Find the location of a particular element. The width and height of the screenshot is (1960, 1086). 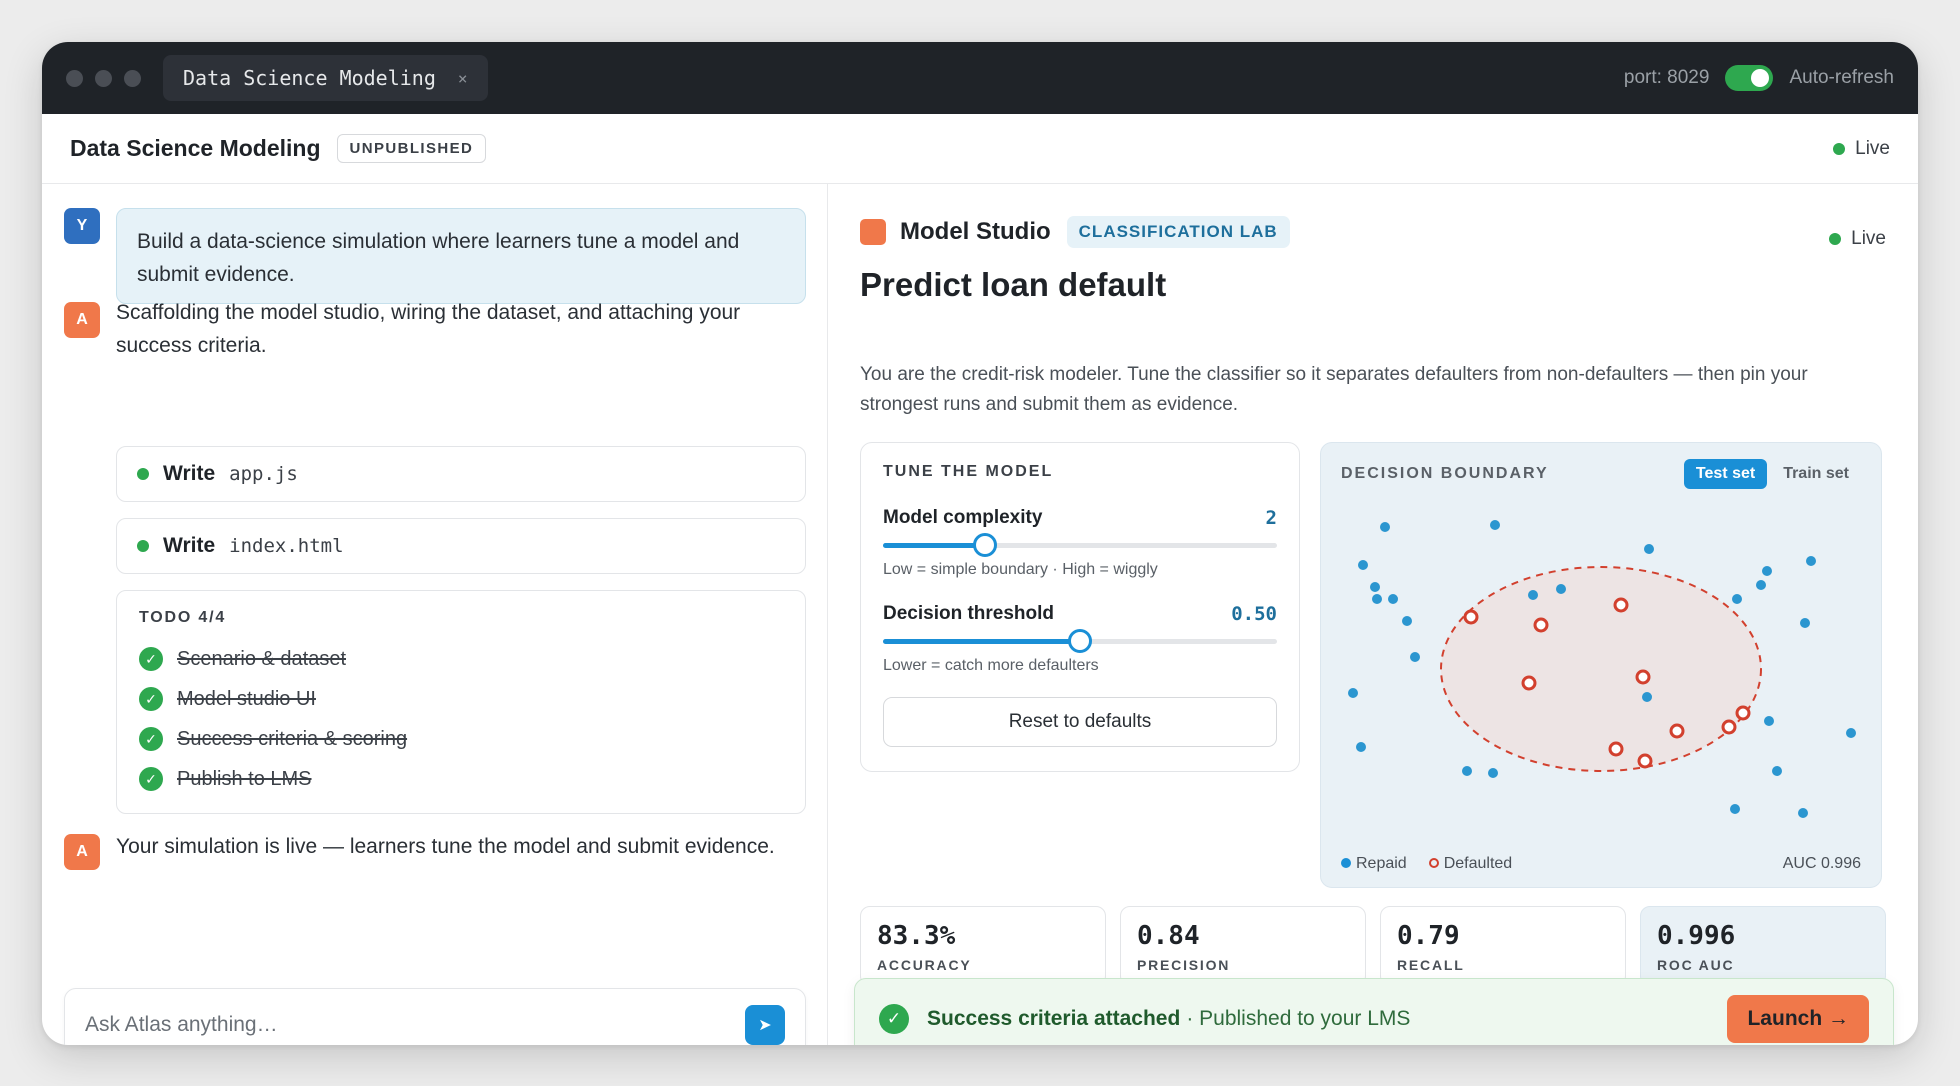

live-indicator: Live is located at coordinates (1861, 149).